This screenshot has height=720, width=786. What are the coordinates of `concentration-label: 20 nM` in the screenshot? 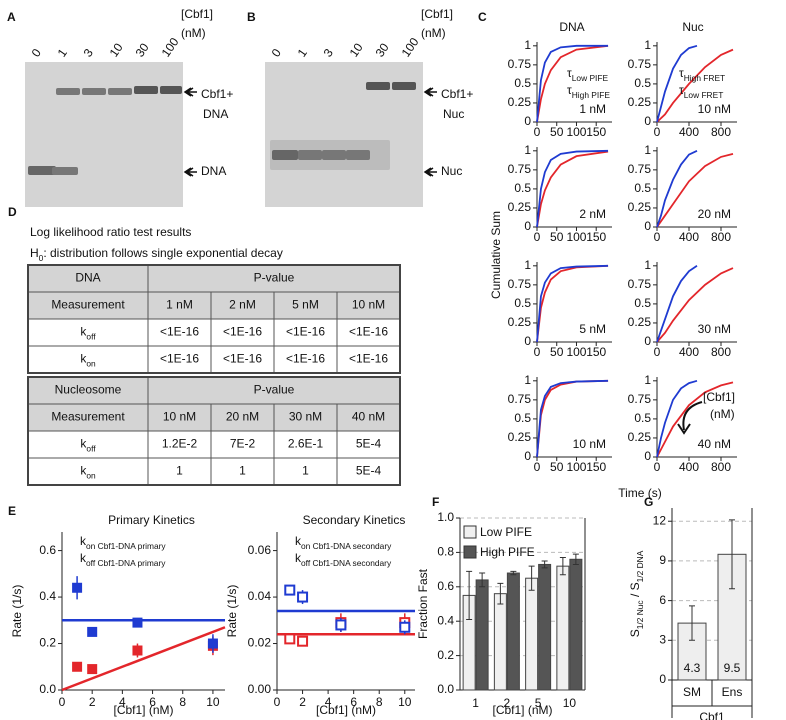 It's located at (714, 214).